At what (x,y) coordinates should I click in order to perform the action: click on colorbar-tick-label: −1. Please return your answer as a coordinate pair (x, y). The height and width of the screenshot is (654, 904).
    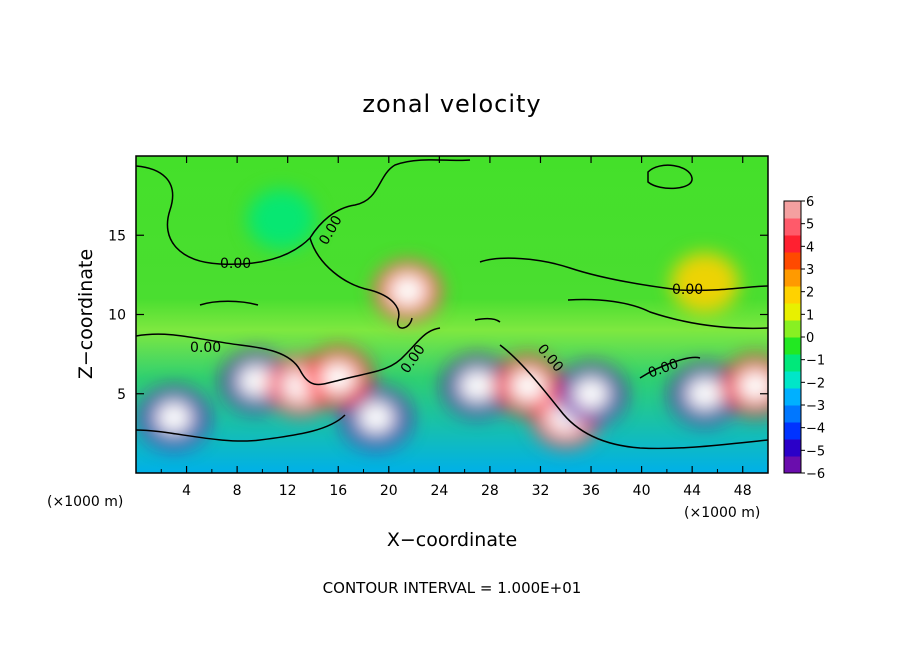
    Looking at the image, I should click on (815, 361).